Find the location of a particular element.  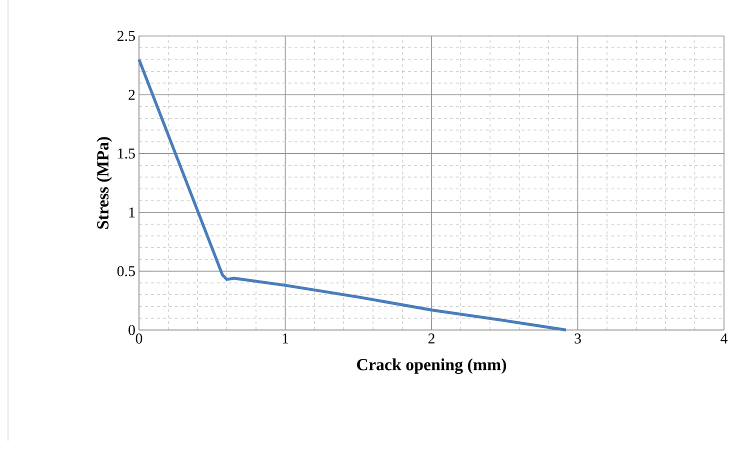

y-tick-label: 1.5 is located at coordinates (126, 153).